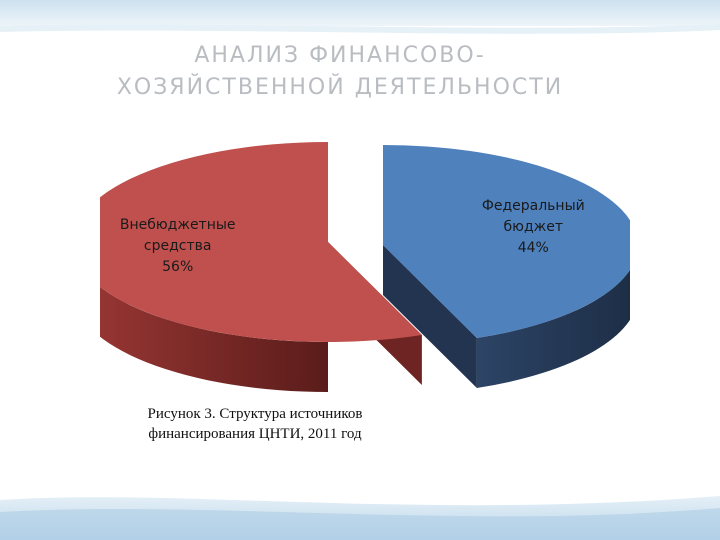 The image size is (720, 540). What do you see at coordinates (178, 225) in the screenshot?
I see `pie-label-text: Внебюджетные` at bounding box center [178, 225].